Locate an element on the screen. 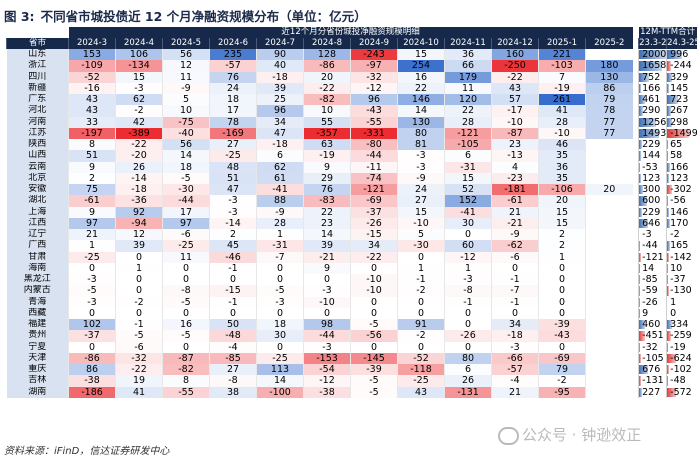 The image size is (700, 460). ttm-value: 752 is located at coordinates (651, 77).